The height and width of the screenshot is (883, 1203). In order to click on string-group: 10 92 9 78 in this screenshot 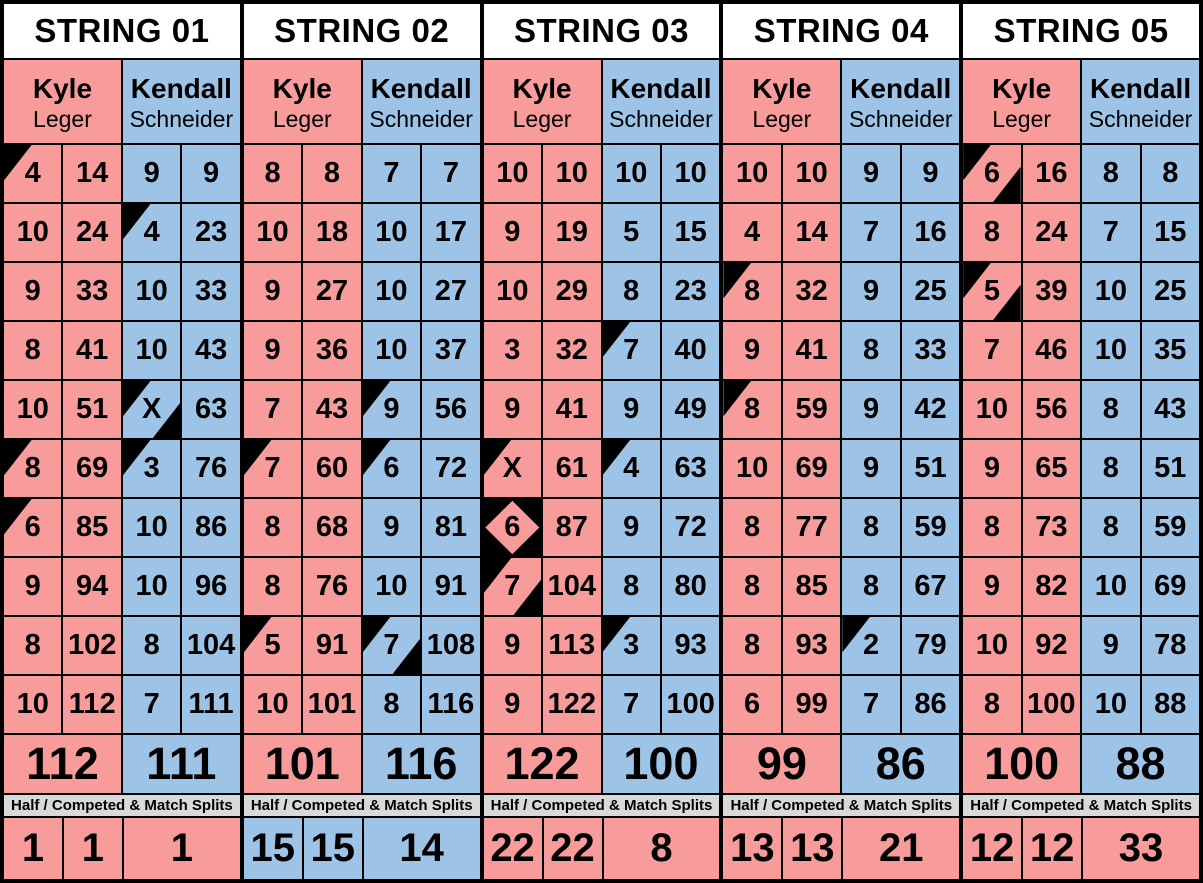, I will do `click(1081, 645)`.